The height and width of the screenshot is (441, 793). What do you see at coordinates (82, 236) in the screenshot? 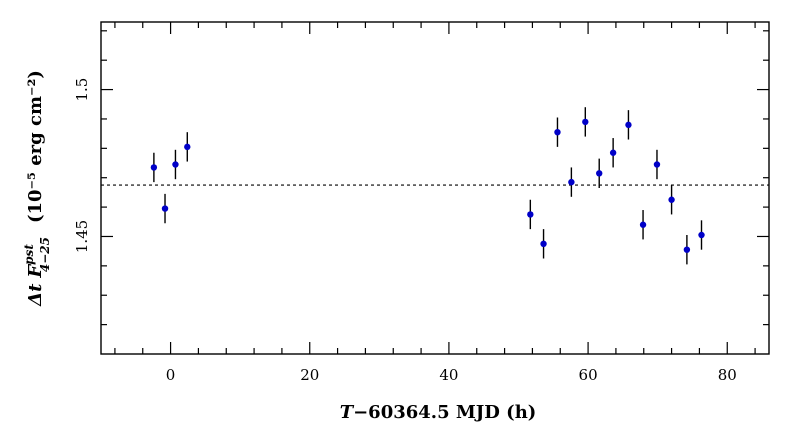
I see `y-tick-label: 1.45` at bounding box center [82, 236].